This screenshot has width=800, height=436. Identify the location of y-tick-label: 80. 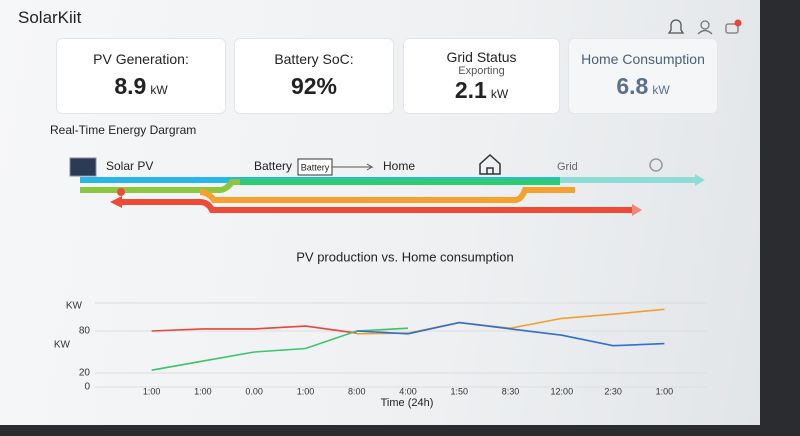
(85, 331).